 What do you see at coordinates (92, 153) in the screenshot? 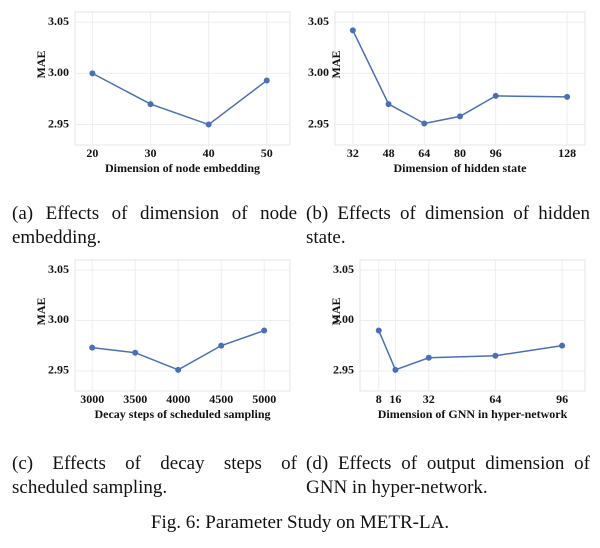
I see `x-tick-label: 20` at bounding box center [92, 153].